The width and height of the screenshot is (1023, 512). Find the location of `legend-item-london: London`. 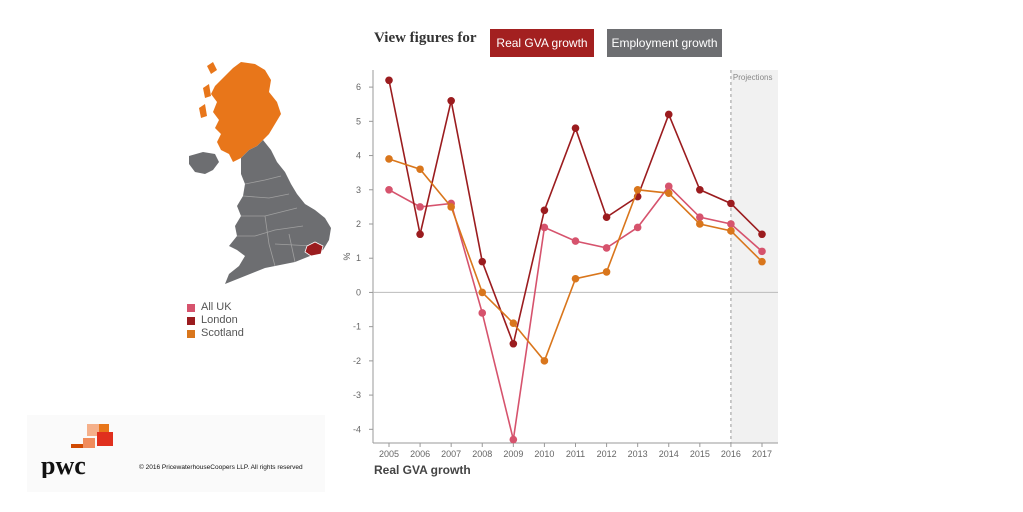

legend-item-london: London is located at coordinates (215, 320).